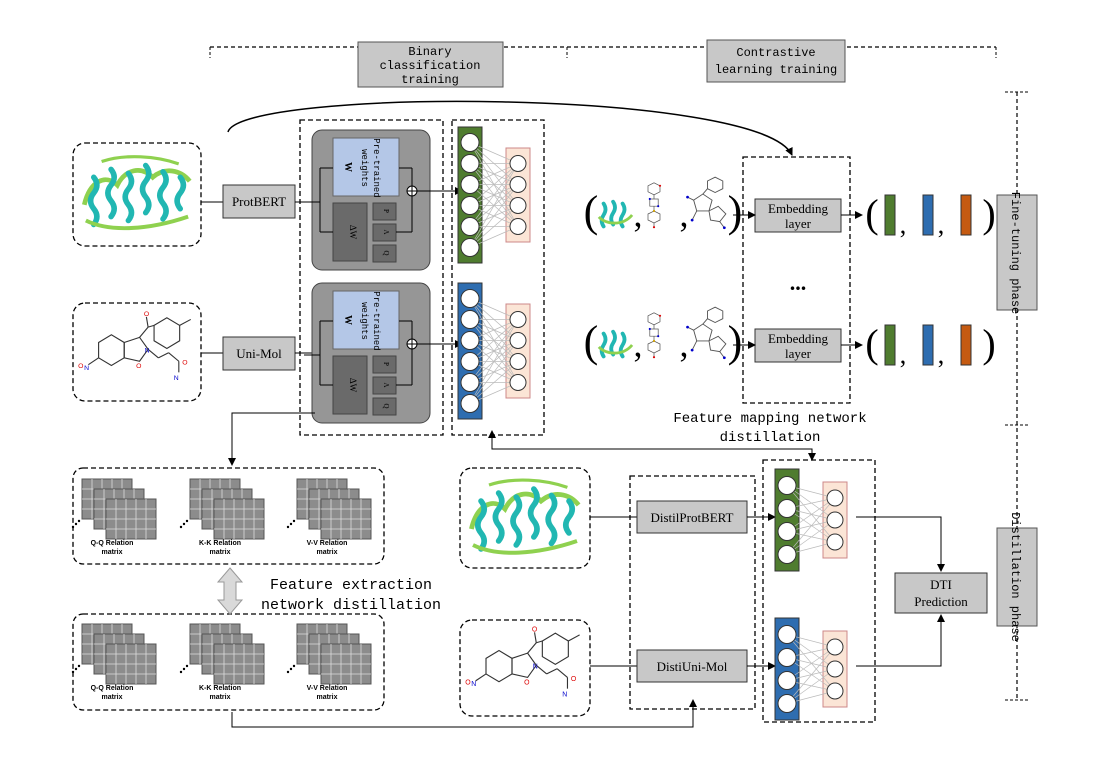 The width and height of the screenshot is (1094, 774). I want to click on molecule-input, so click(137, 352).